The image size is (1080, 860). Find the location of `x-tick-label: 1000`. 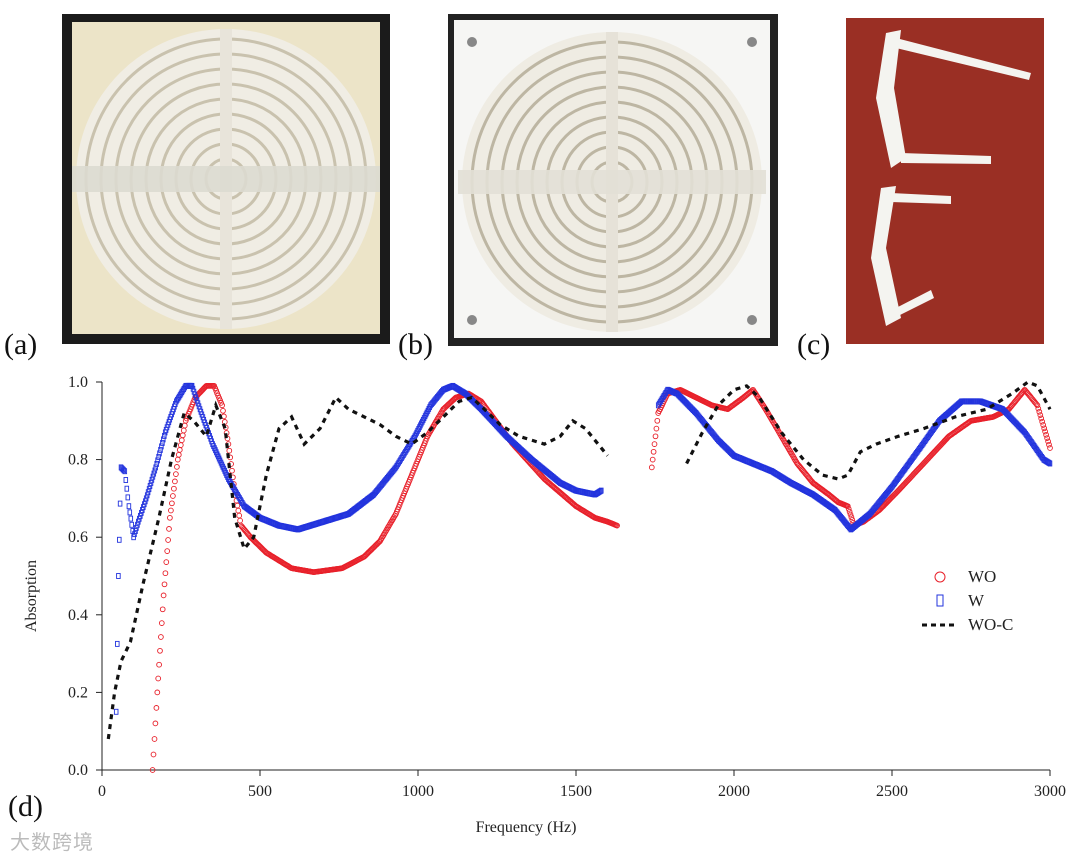

x-tick-label: 1000 is located at coordinates (418, 791).